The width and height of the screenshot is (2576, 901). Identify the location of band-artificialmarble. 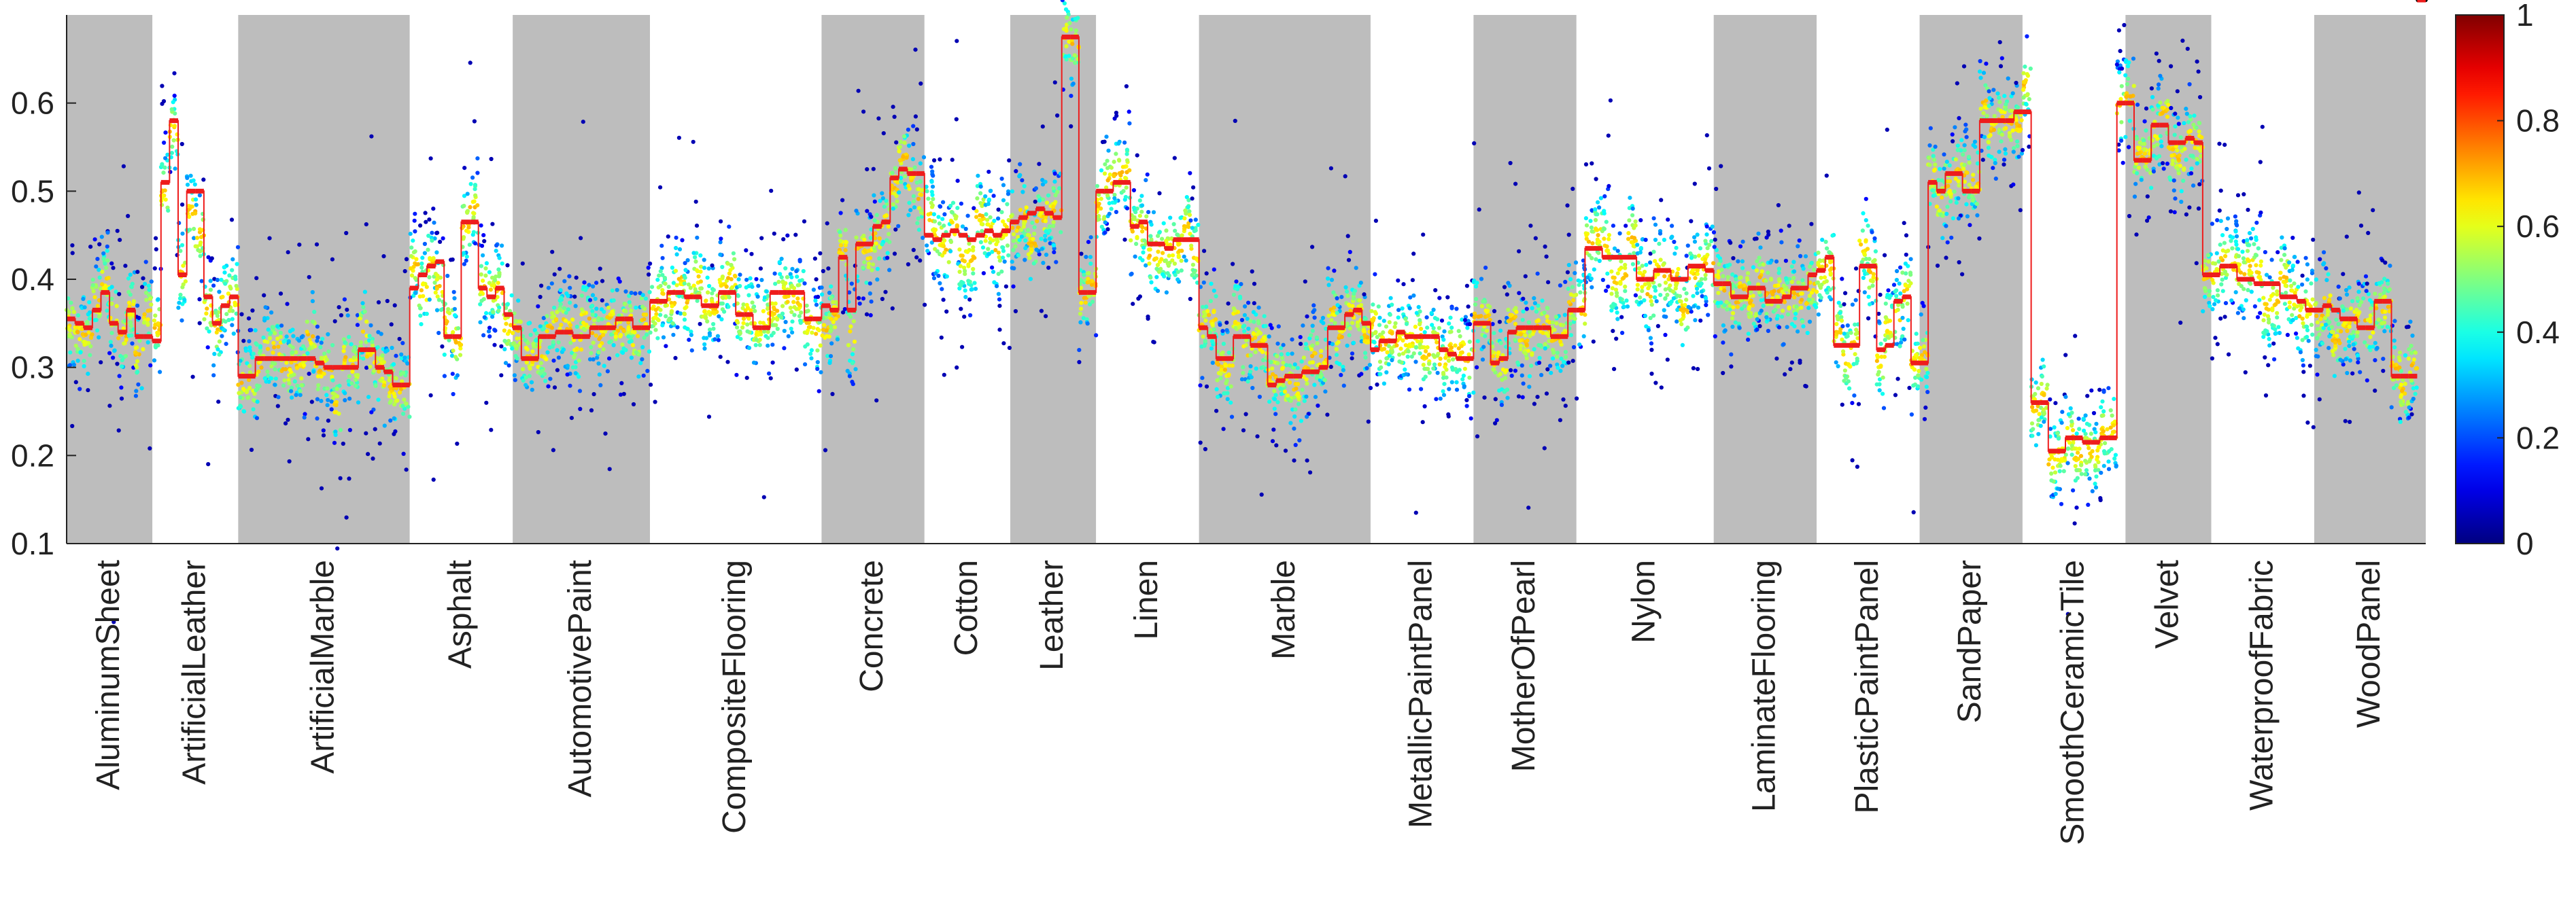
(324, 279).